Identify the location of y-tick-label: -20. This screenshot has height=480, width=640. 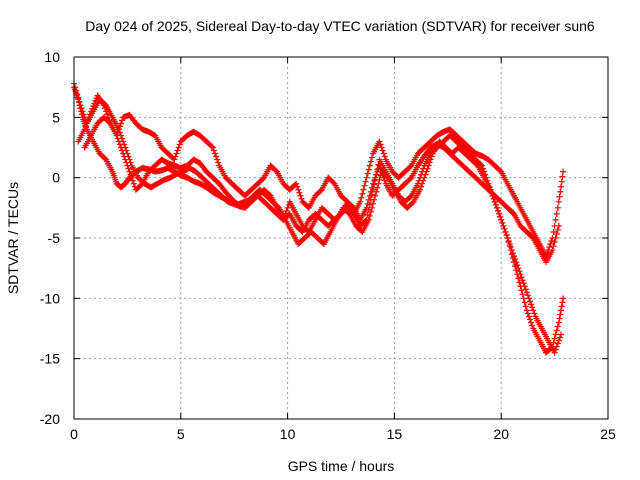
(50, 419).